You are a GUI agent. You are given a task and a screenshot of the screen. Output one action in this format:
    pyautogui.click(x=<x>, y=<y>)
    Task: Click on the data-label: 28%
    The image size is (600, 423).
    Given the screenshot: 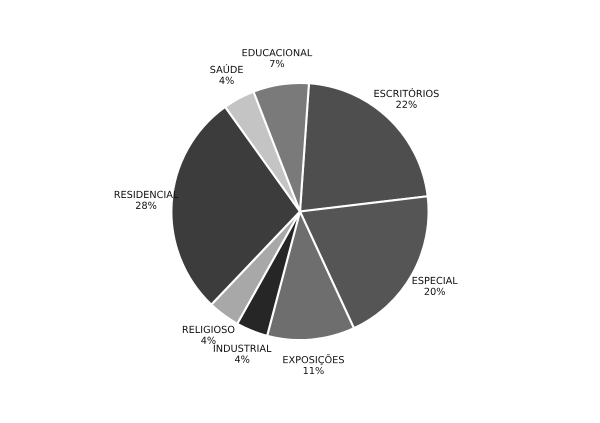 What is the action you would take?
    pyautogui.click(x=146, y=205)
    